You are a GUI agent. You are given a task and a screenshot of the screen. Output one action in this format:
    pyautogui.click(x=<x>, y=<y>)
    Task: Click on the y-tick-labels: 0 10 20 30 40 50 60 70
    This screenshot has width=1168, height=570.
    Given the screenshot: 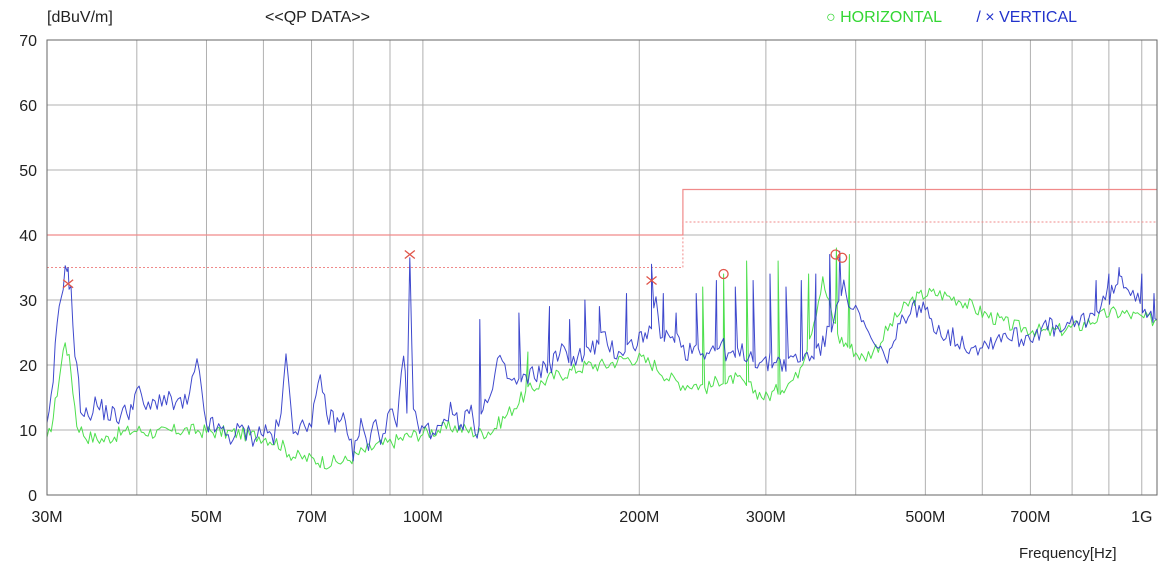 What is the action you would take?
    pyautogui.click(x=28, y=269)
    